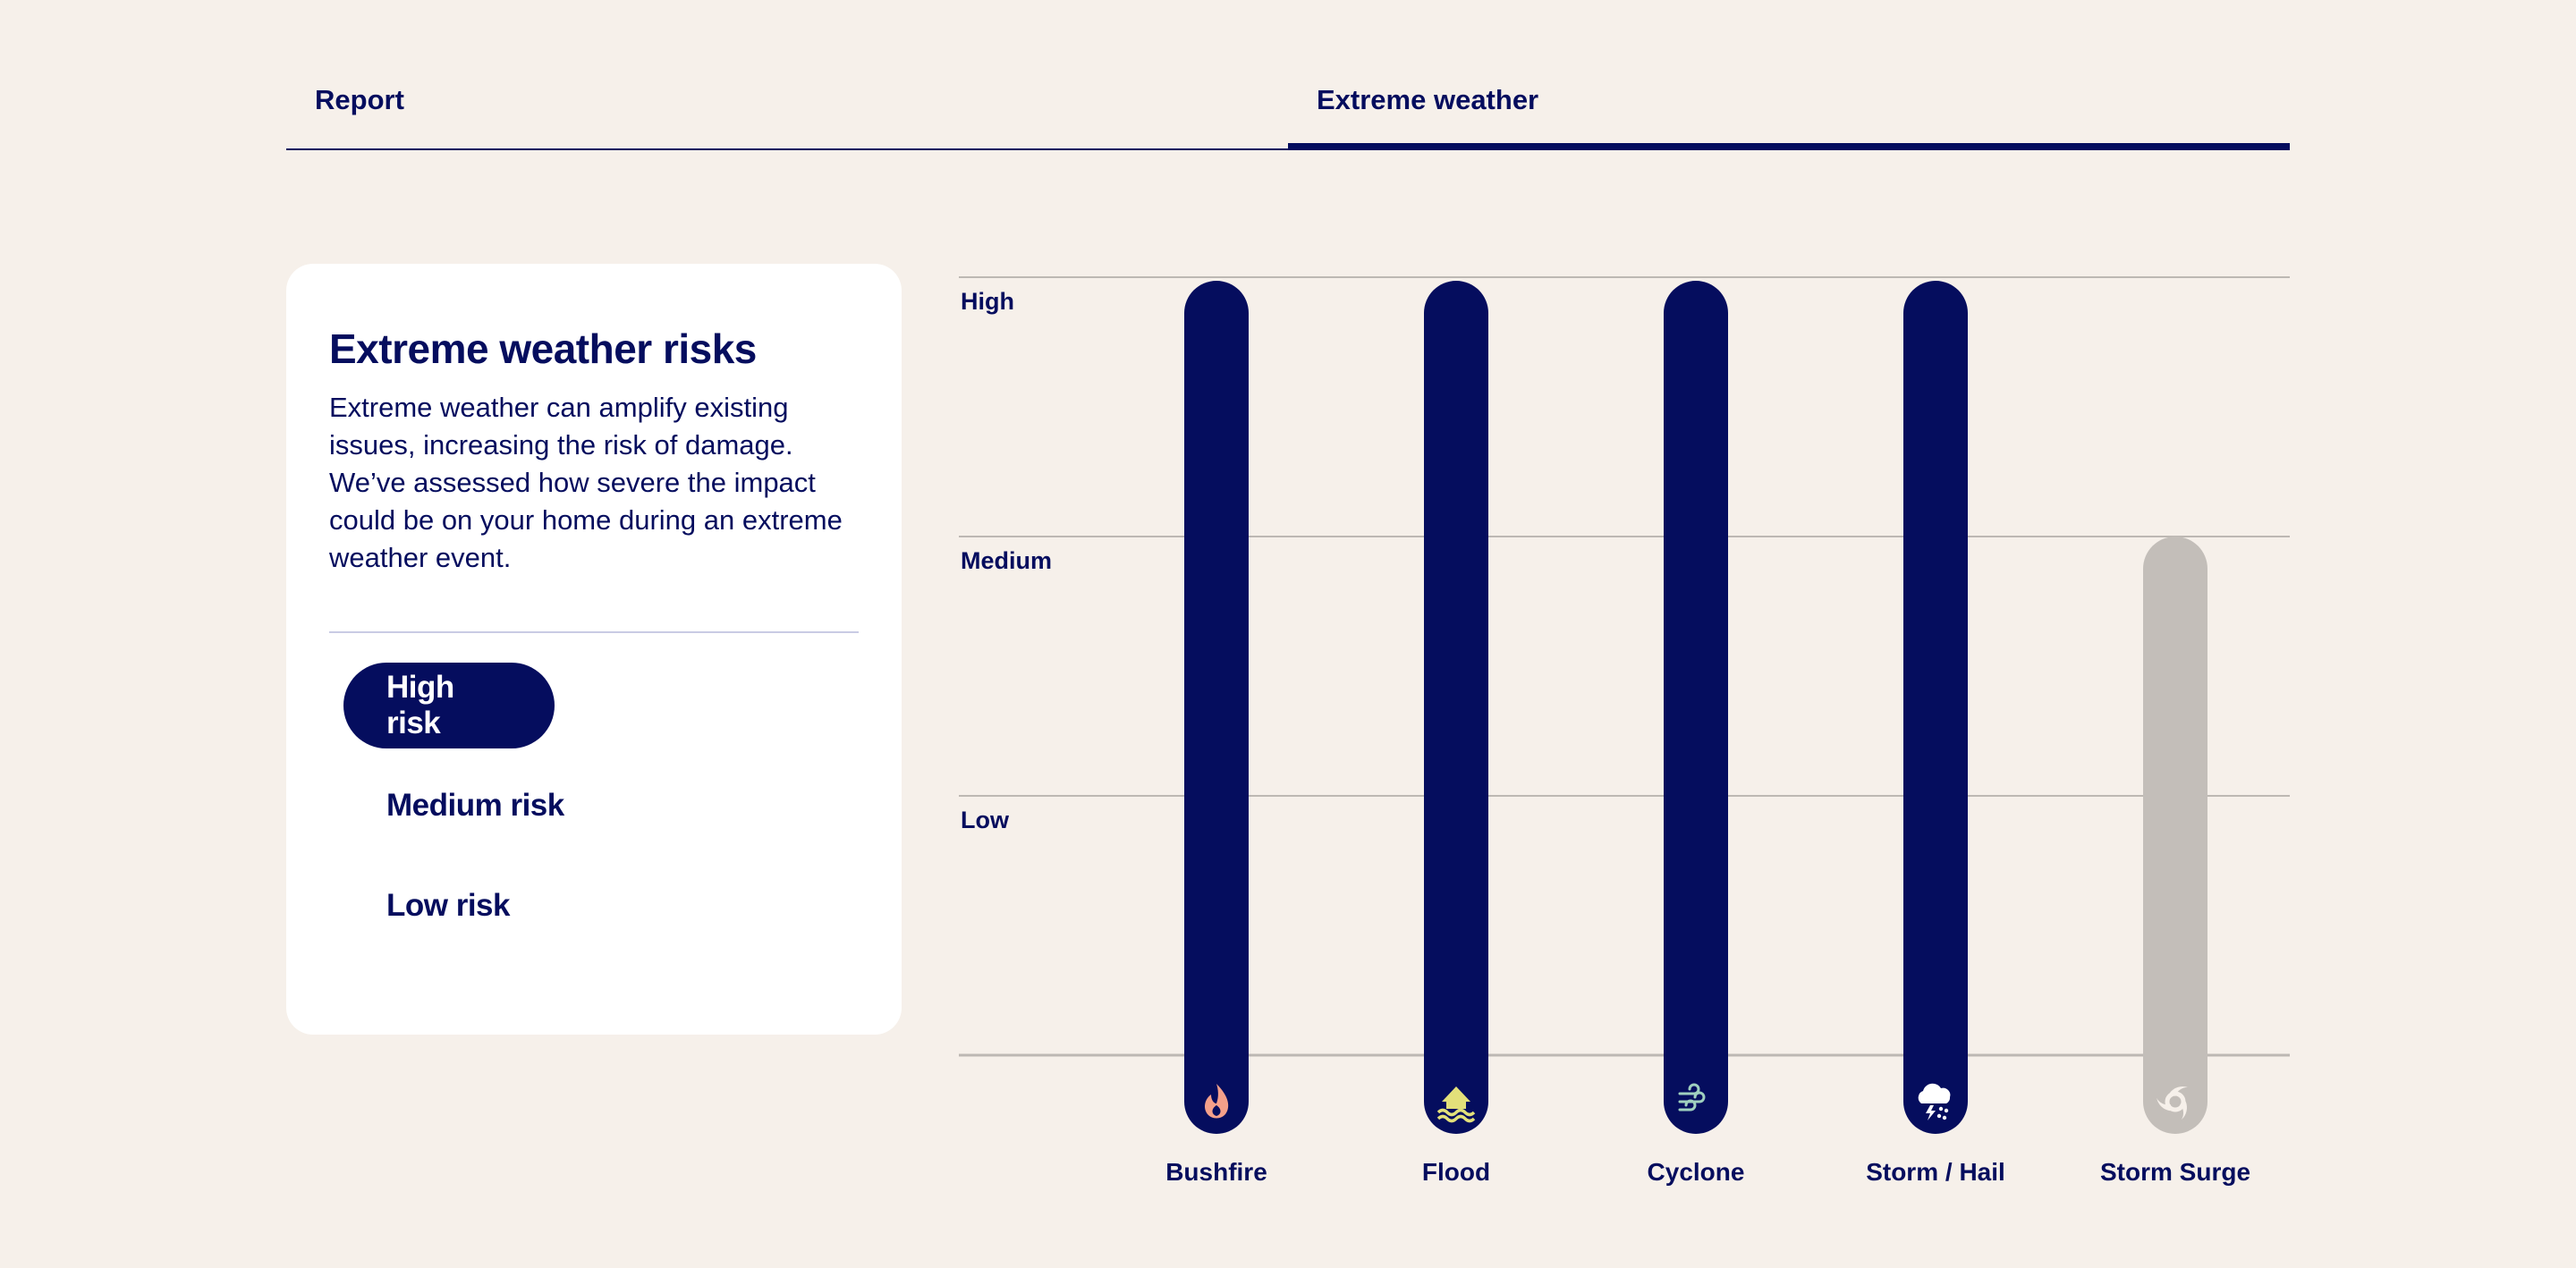  Describe the element at coordinates (1935, 1172) in the screenshot. I see `x-axis-label-storm-hail: Storm / Hail` at that location.